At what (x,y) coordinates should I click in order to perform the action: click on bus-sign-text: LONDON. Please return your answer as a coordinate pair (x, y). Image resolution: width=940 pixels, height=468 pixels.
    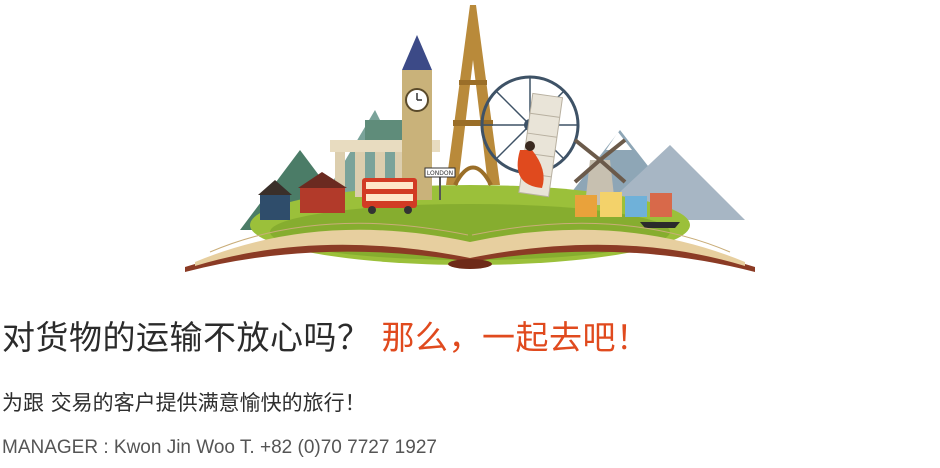
    Looking at the image, I should click on (440, 173).